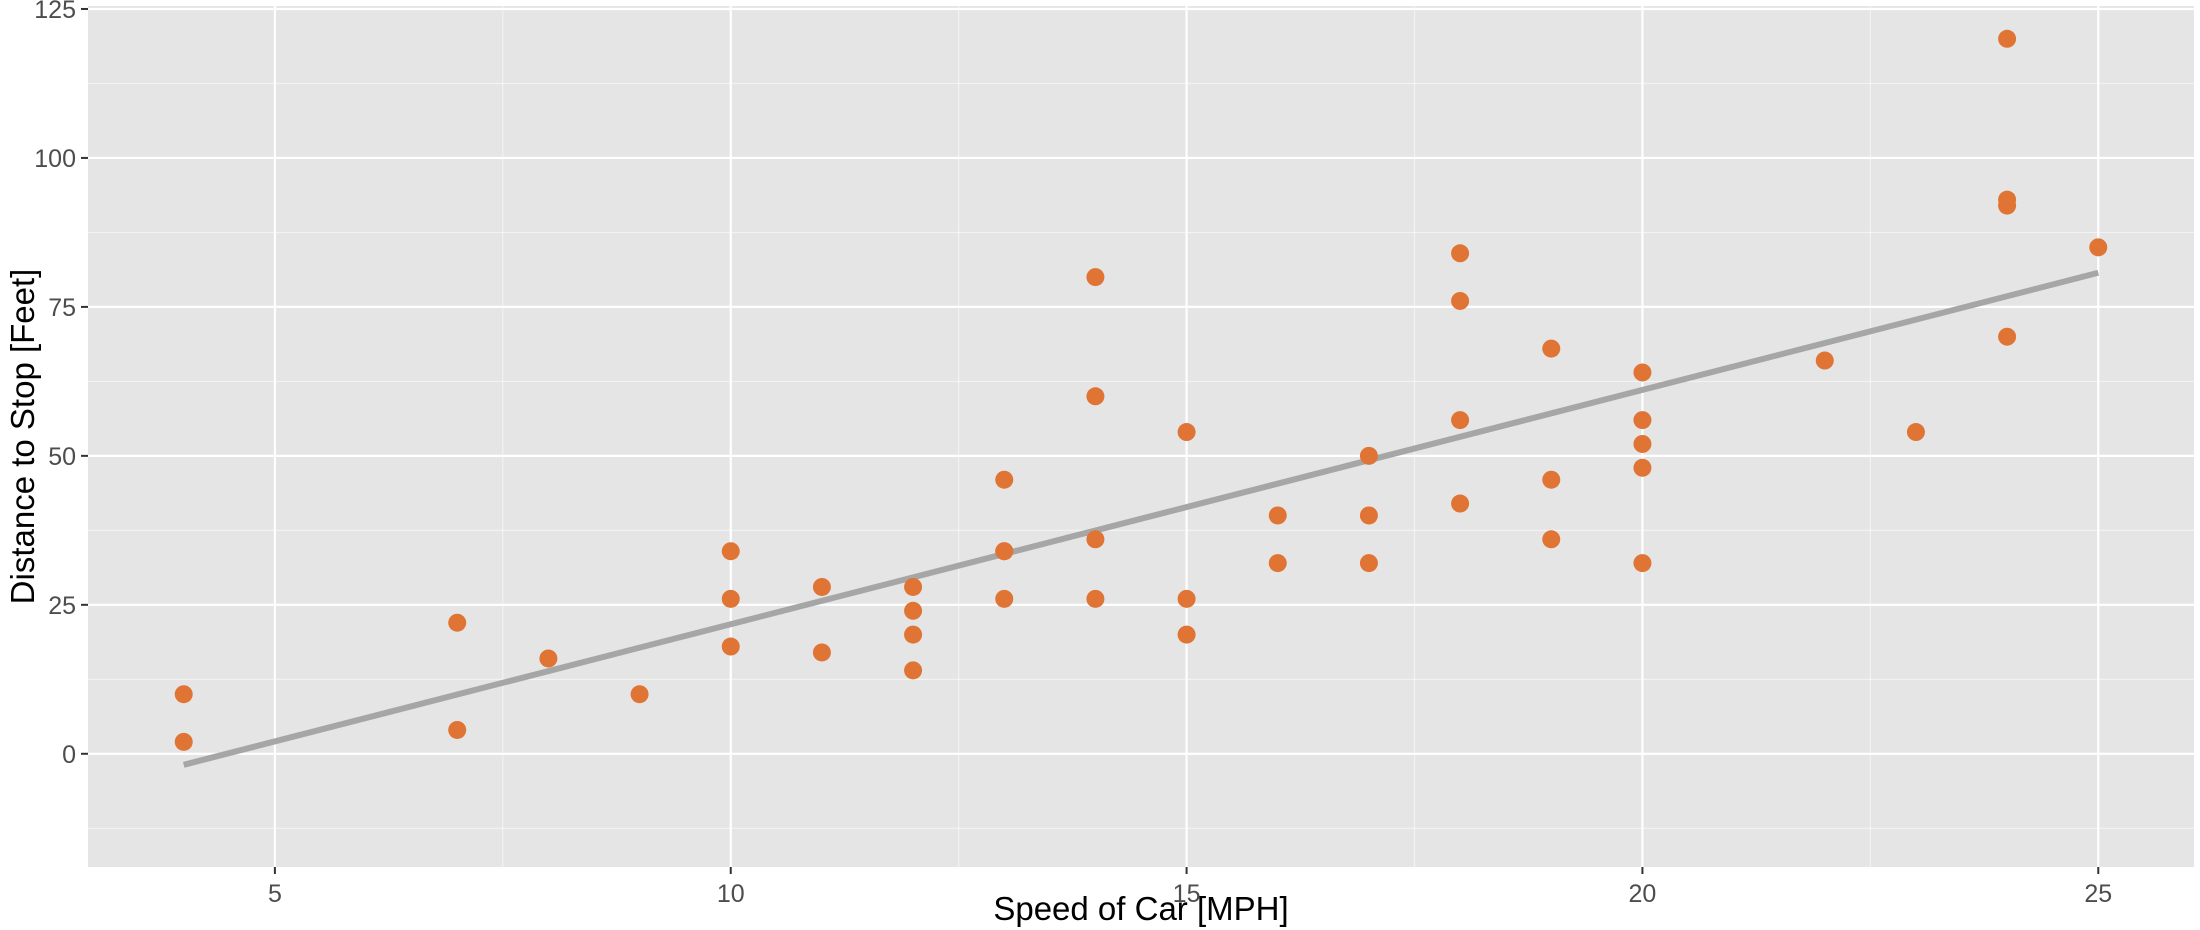 Image resolution: width=2200 pixels, height=930 pixels. What do you see at coordinates (69, 755) in the screenshot?
I see `y-tick-label: 0` at bounding box center [69, 755].